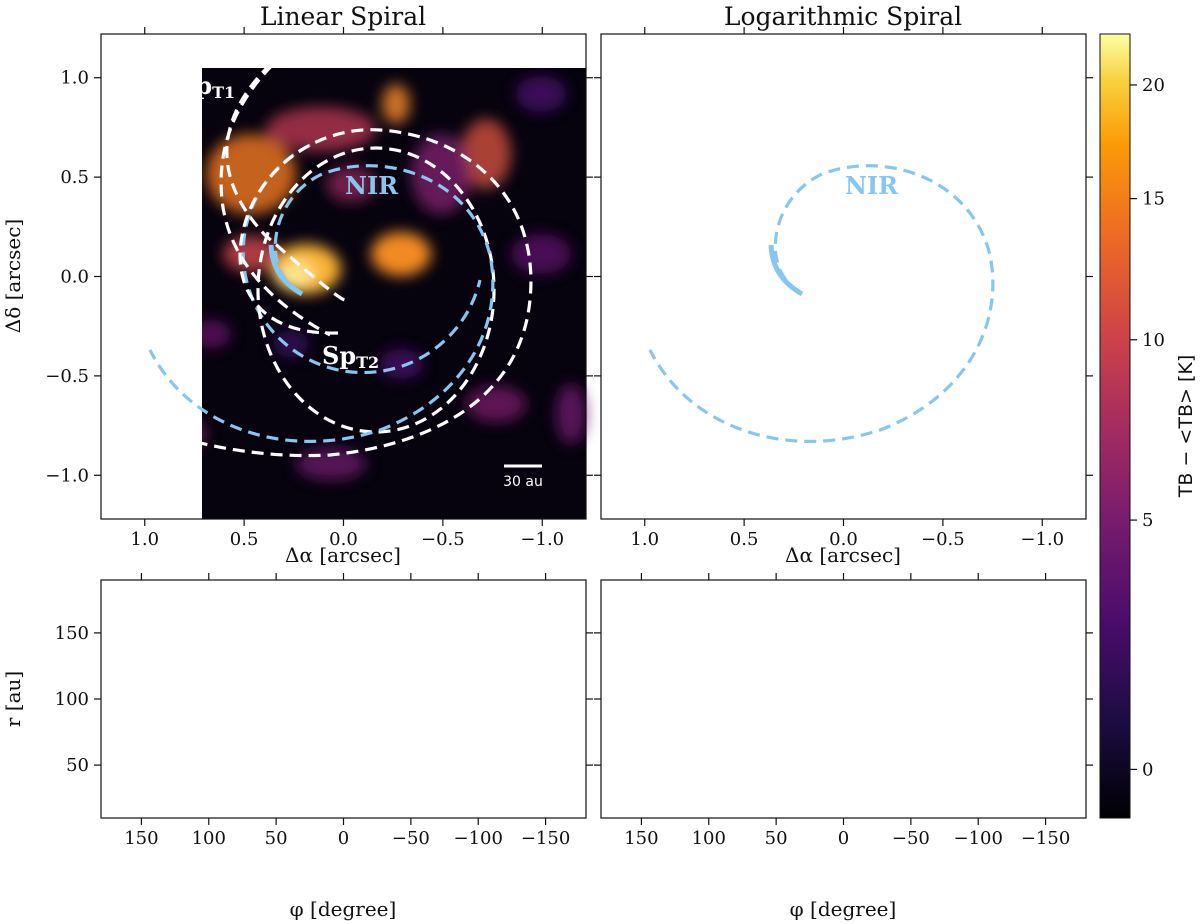  I want to click on label-sp-t1-b: SpT1, so click(713, 86).